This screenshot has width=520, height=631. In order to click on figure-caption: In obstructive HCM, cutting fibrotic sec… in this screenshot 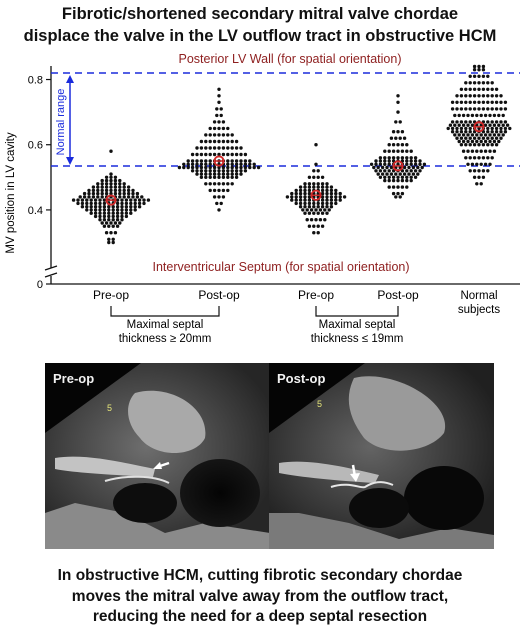, I will do `click(260, 597)`.